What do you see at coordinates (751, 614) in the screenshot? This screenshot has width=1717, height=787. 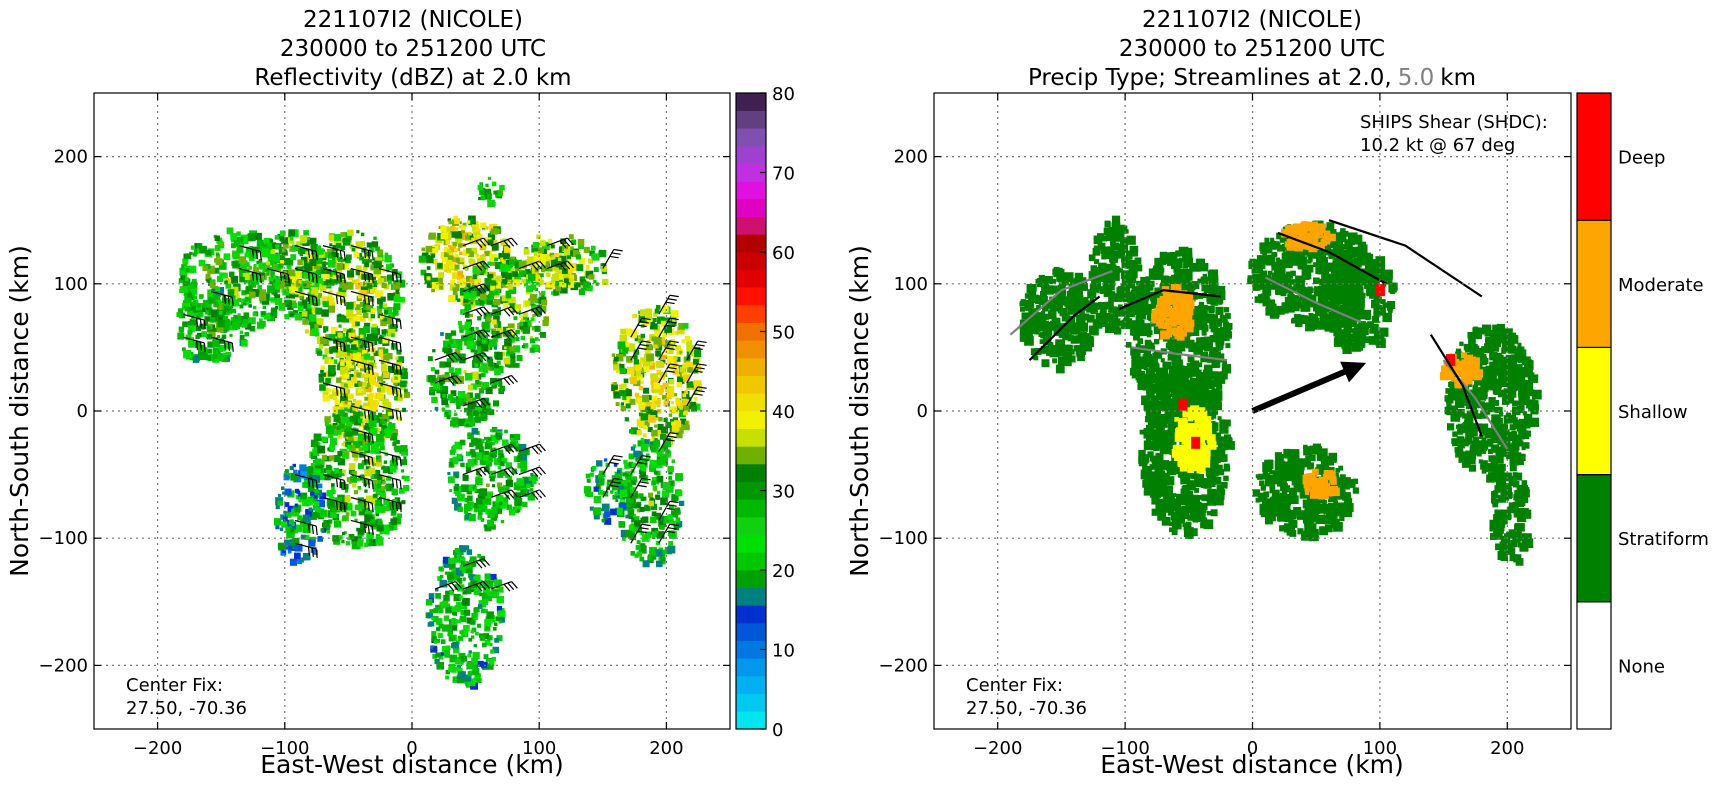 I see `colorbar-segment` at bounding box center [751, 614].